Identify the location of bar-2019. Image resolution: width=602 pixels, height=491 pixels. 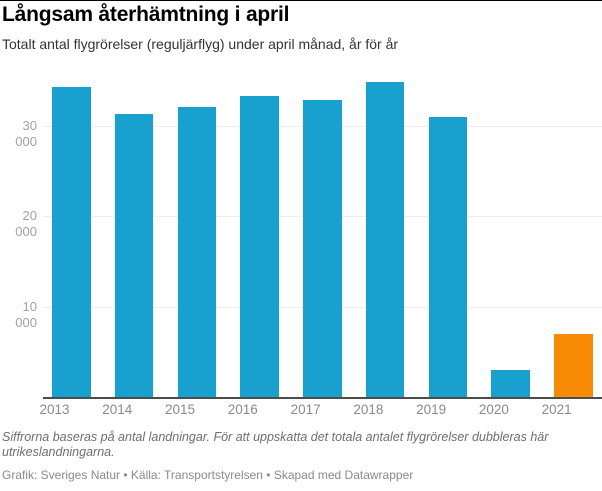
(448, 257).